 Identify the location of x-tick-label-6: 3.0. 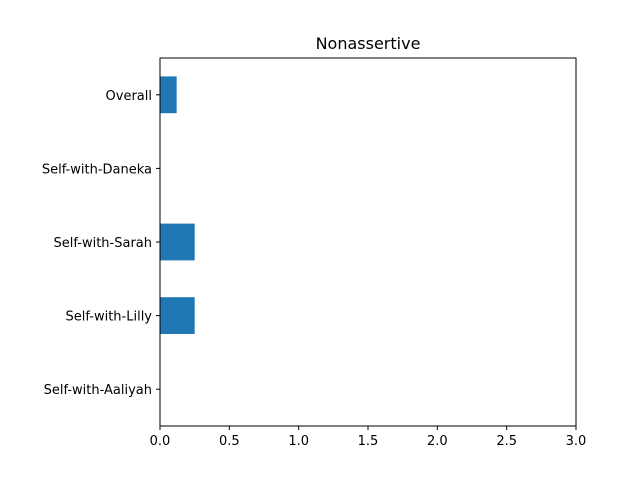
(576, 441).